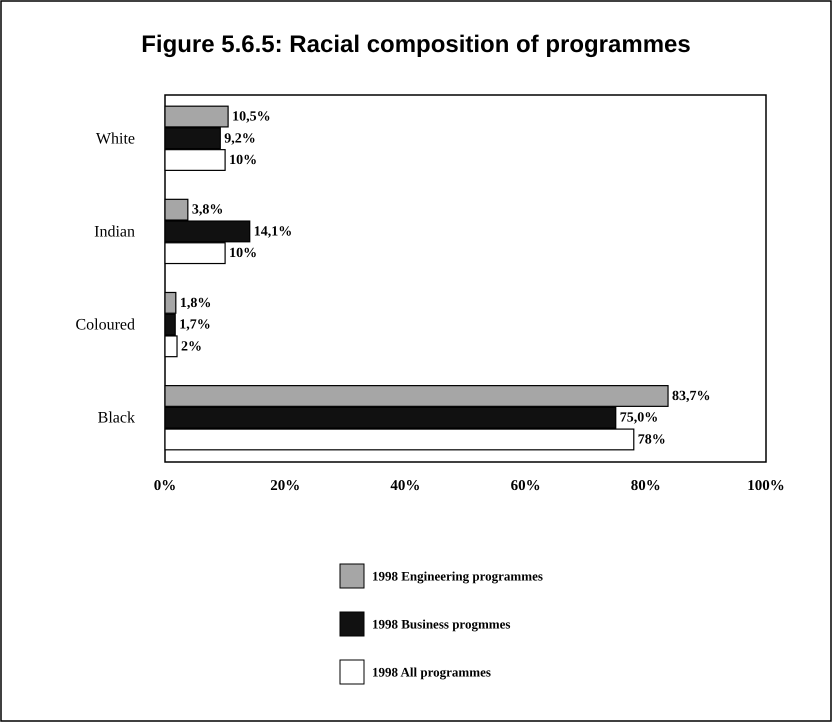  Describe the element at coordinates (645, 486) in the screenshot. I see `x-tick-label: 80%` at that location.